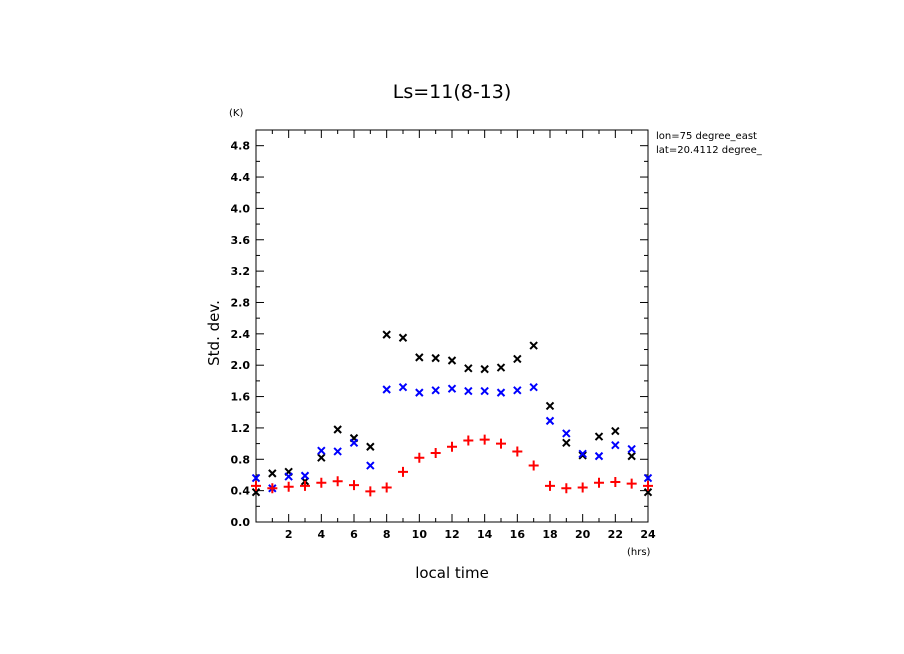 This screenshot has height=654, width=904. Describe the element at coordinates (452, 573) in the screenshot. I see `x-axis-label: local time` at that location.